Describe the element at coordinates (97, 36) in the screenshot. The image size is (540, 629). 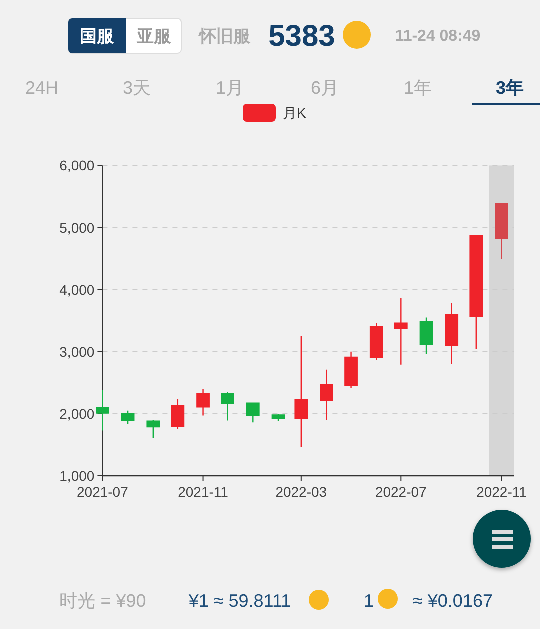
I see `text: 国服` at that location.